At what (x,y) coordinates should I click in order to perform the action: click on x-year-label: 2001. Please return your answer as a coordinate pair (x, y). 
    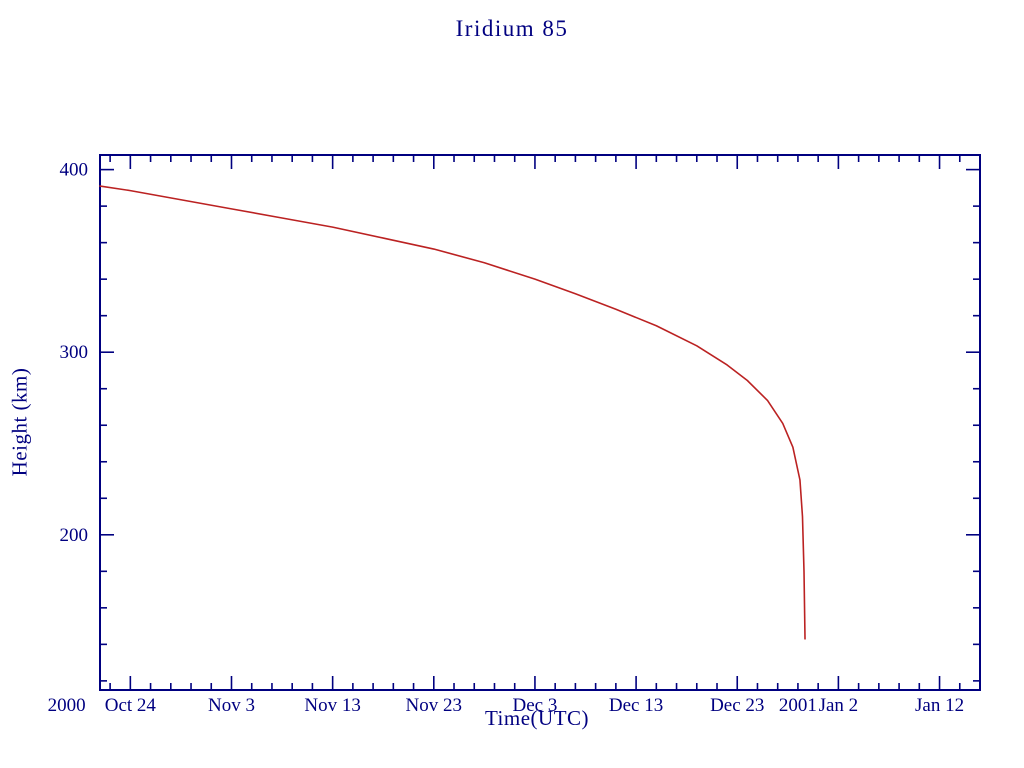
    Looking at the image, I should click on (798, 705).